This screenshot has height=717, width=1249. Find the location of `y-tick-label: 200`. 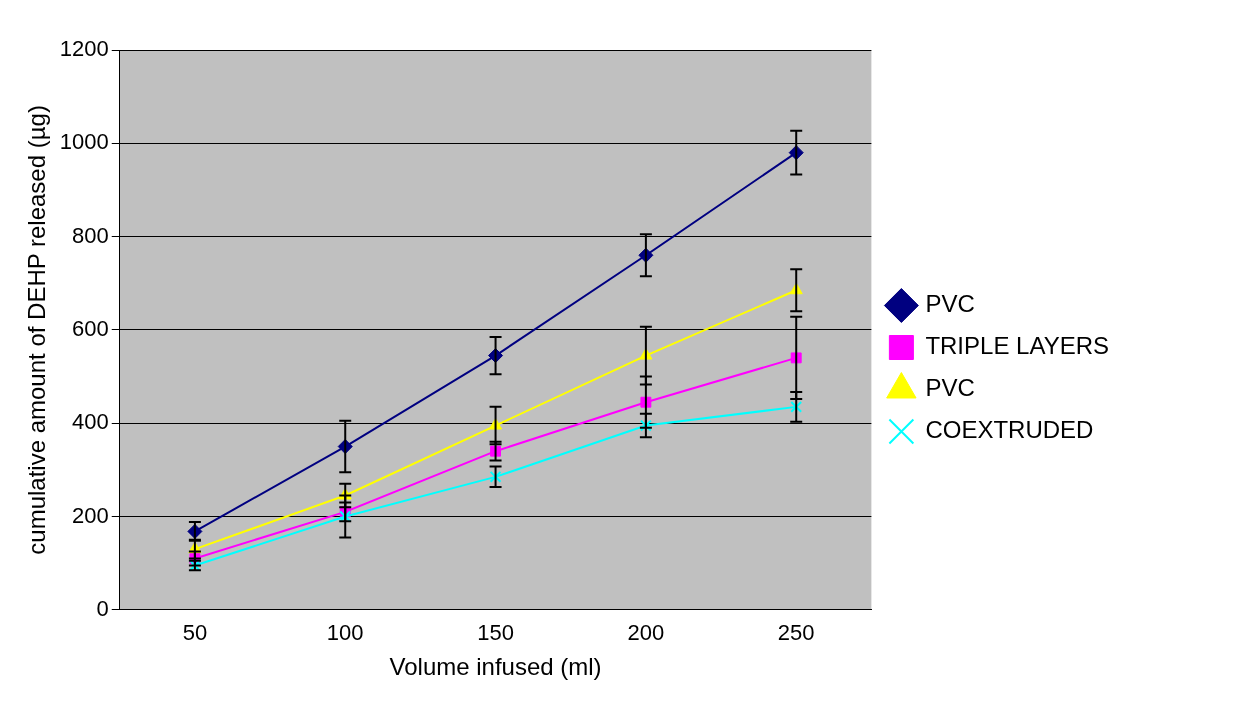

y-tick-label: 200 is located at coordinates (90, 515).